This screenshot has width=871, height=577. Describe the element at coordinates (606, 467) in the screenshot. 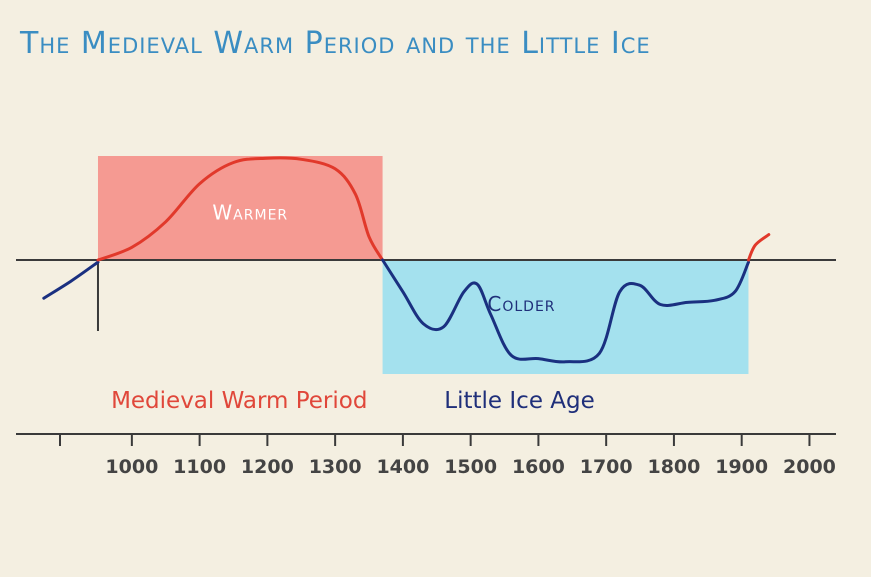

I see `x-tick-label-1700: 1700` at that location.